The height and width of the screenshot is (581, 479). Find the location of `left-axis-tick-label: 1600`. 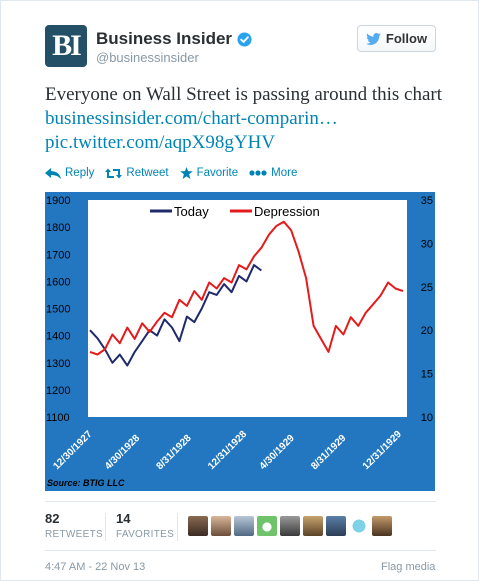

left-axis-tick-label: 1600 is located at coordinates (58, 282).